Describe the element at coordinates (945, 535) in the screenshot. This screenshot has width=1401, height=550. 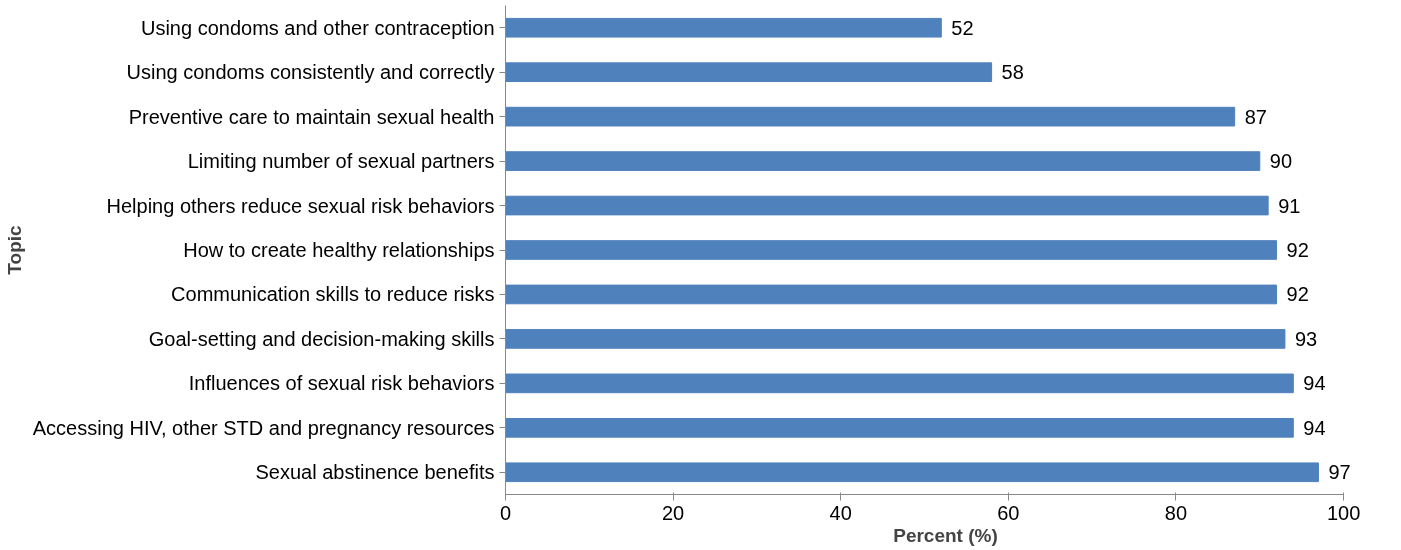
I see `x-axis-title: Percent (%)` at that location.